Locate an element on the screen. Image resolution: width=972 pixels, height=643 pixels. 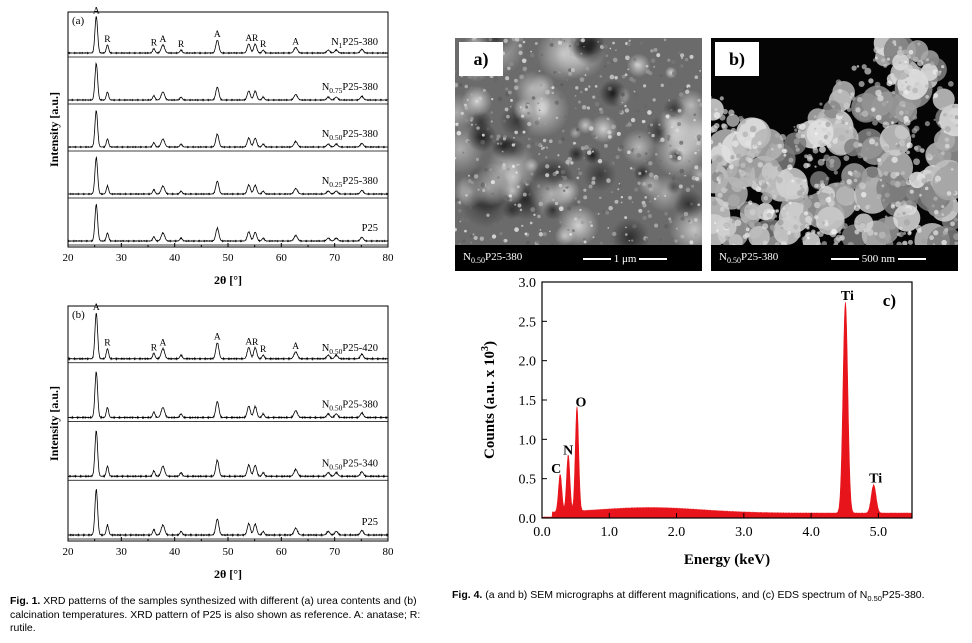
sem-label-a-post: P25-380 is located at coordinates (503, 256).